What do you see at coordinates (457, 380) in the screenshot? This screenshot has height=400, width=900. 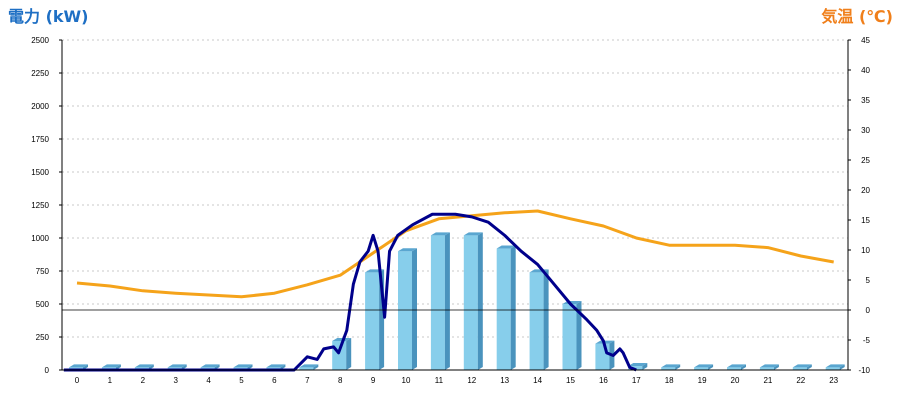 I see `x-axis-ticks: 0 1 2 3 4 5 6 7 8 9 10 11 12 13 14 15 16 17 18 19 20 21 22 23` at bounding box center [457, 380].